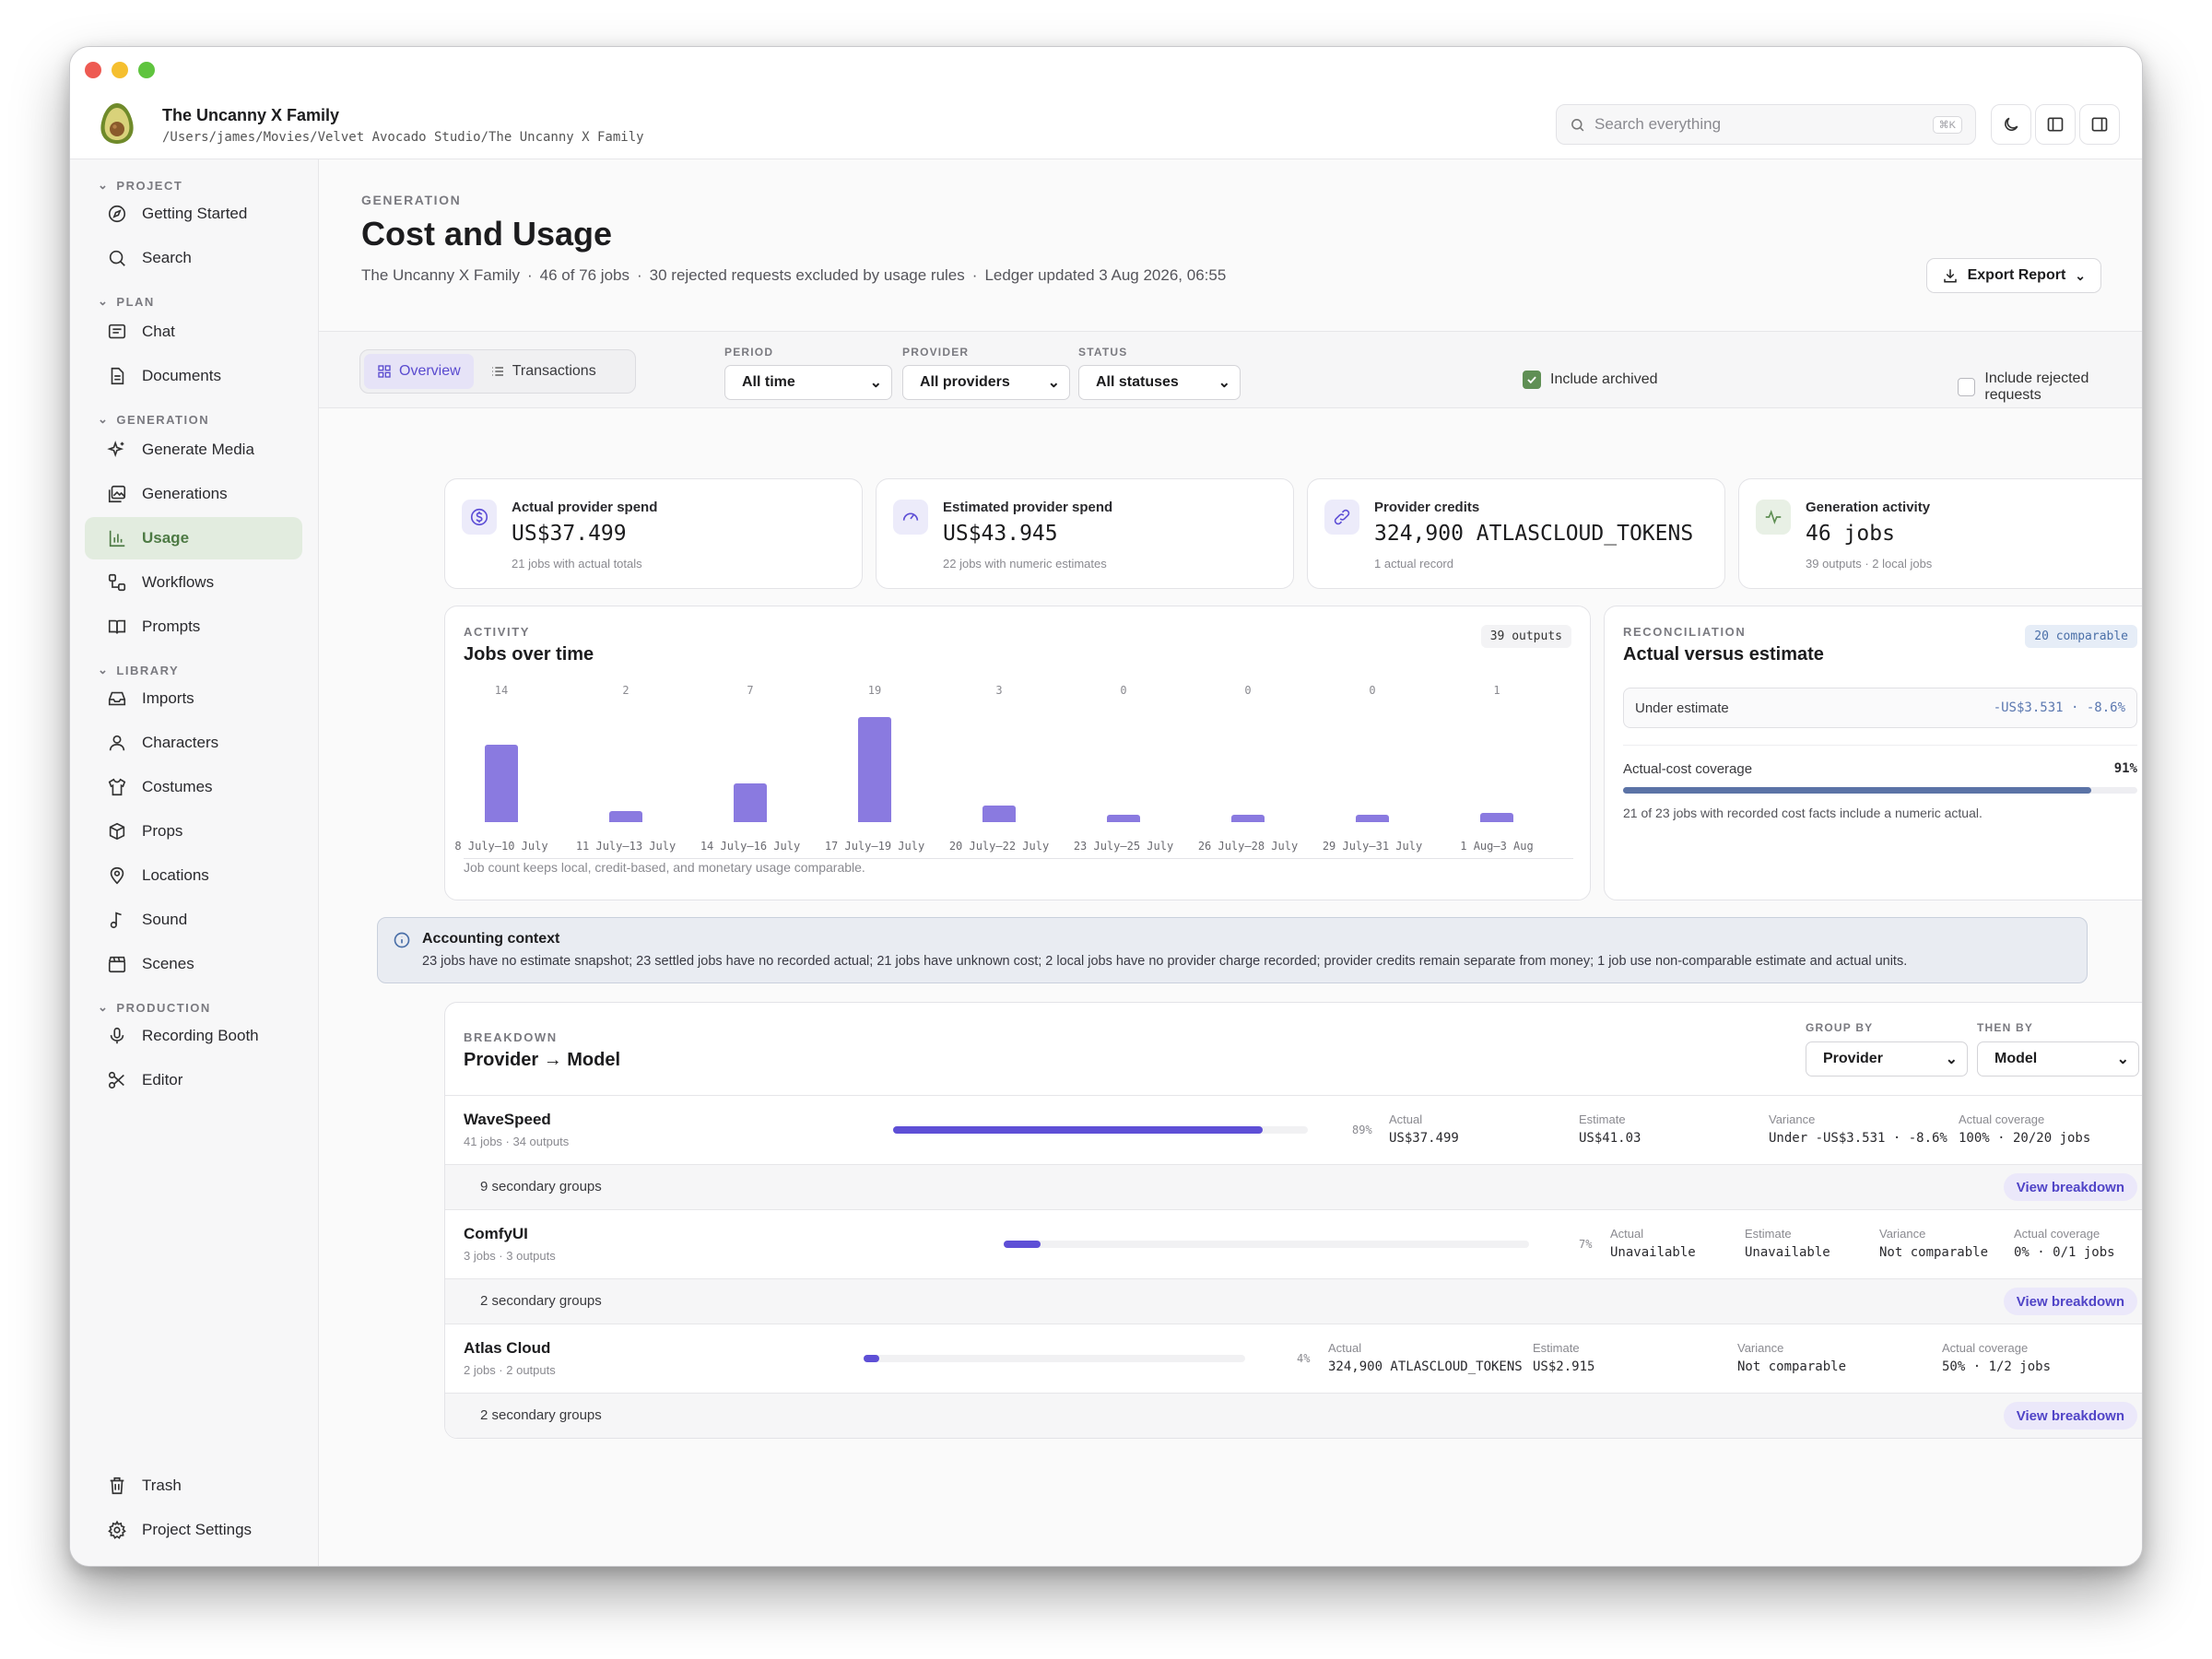 The width and height of the screenshot is (2212, 1659). Describe the element at coordinates (1590, 380) in the screenshot. I see `include-archived-checkbox: Include archived` at that location.